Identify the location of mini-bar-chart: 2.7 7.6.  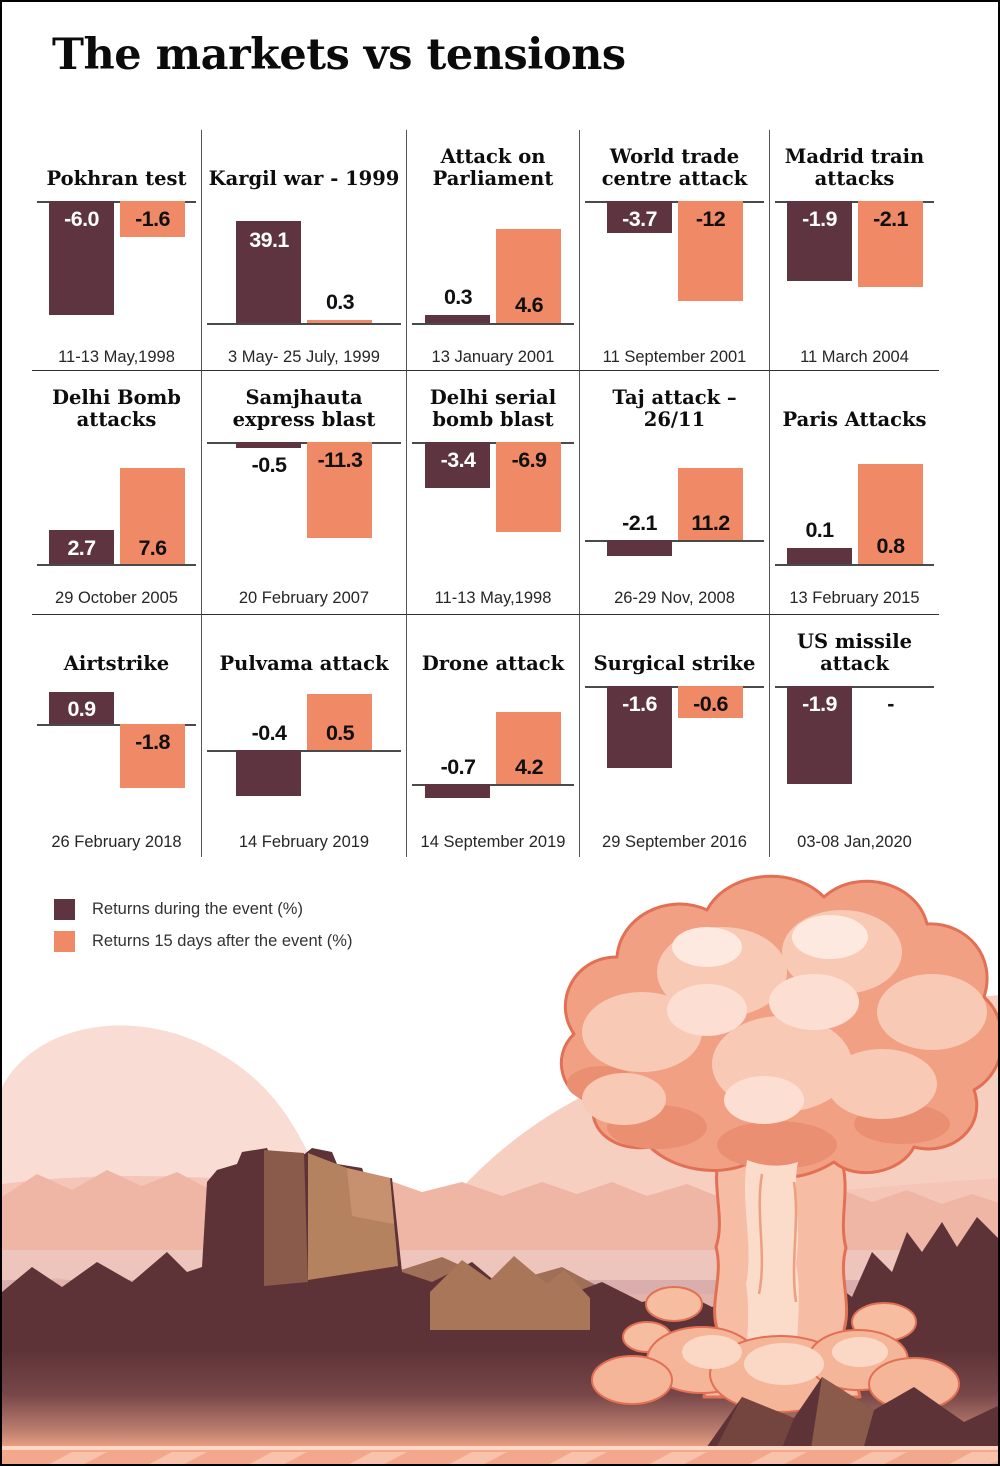
(116, 509).